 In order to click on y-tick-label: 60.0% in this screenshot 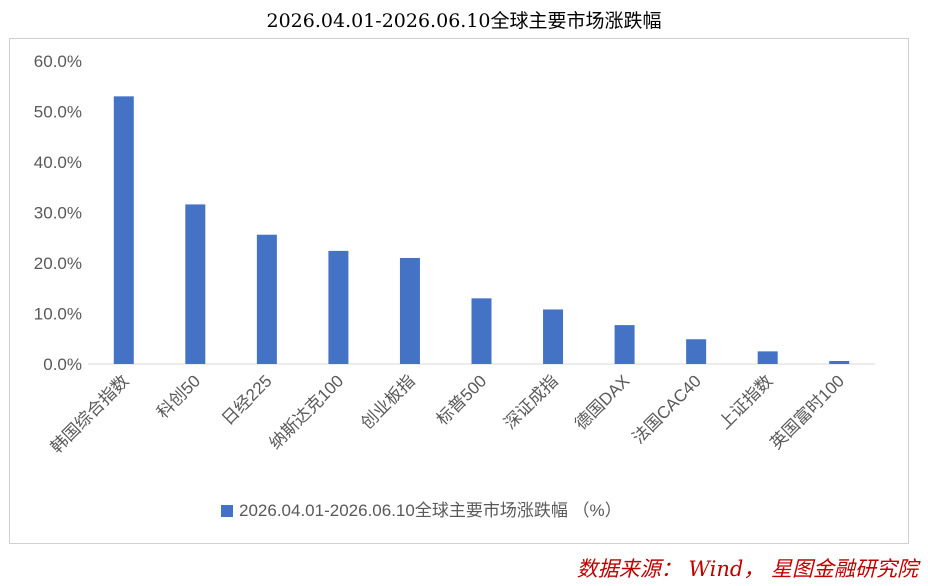, I will do `click(58, 61)`.